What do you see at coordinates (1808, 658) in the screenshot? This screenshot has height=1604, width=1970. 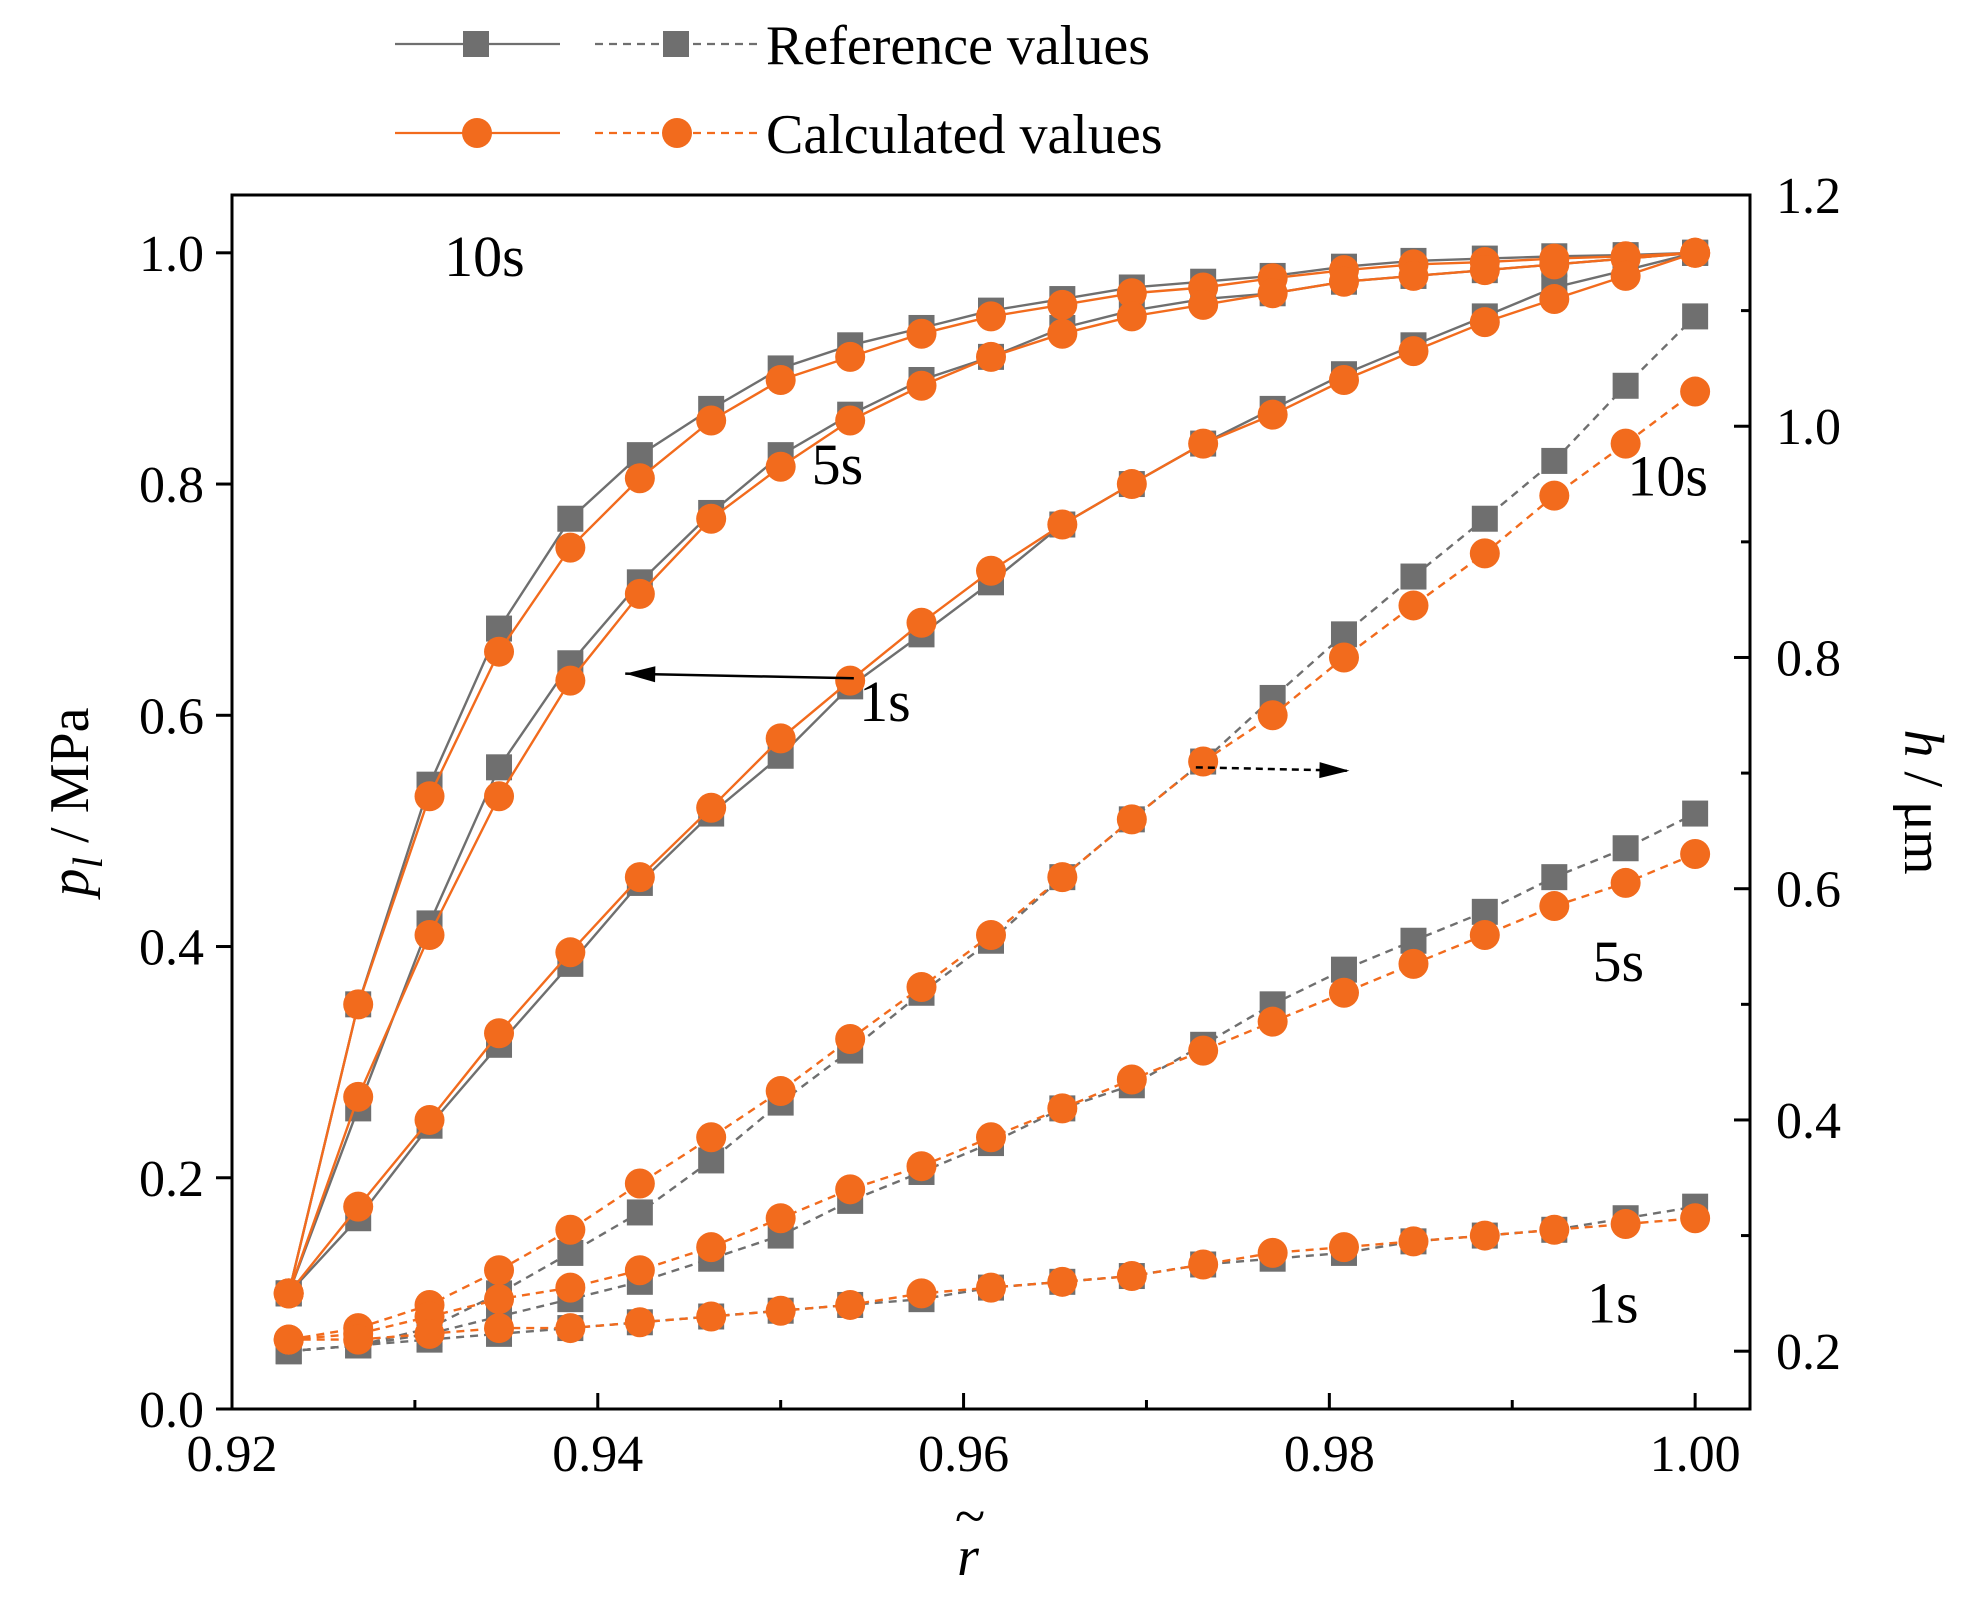 I see `y-right-tick-label: 0.8` at bounding box center [1808, 658].